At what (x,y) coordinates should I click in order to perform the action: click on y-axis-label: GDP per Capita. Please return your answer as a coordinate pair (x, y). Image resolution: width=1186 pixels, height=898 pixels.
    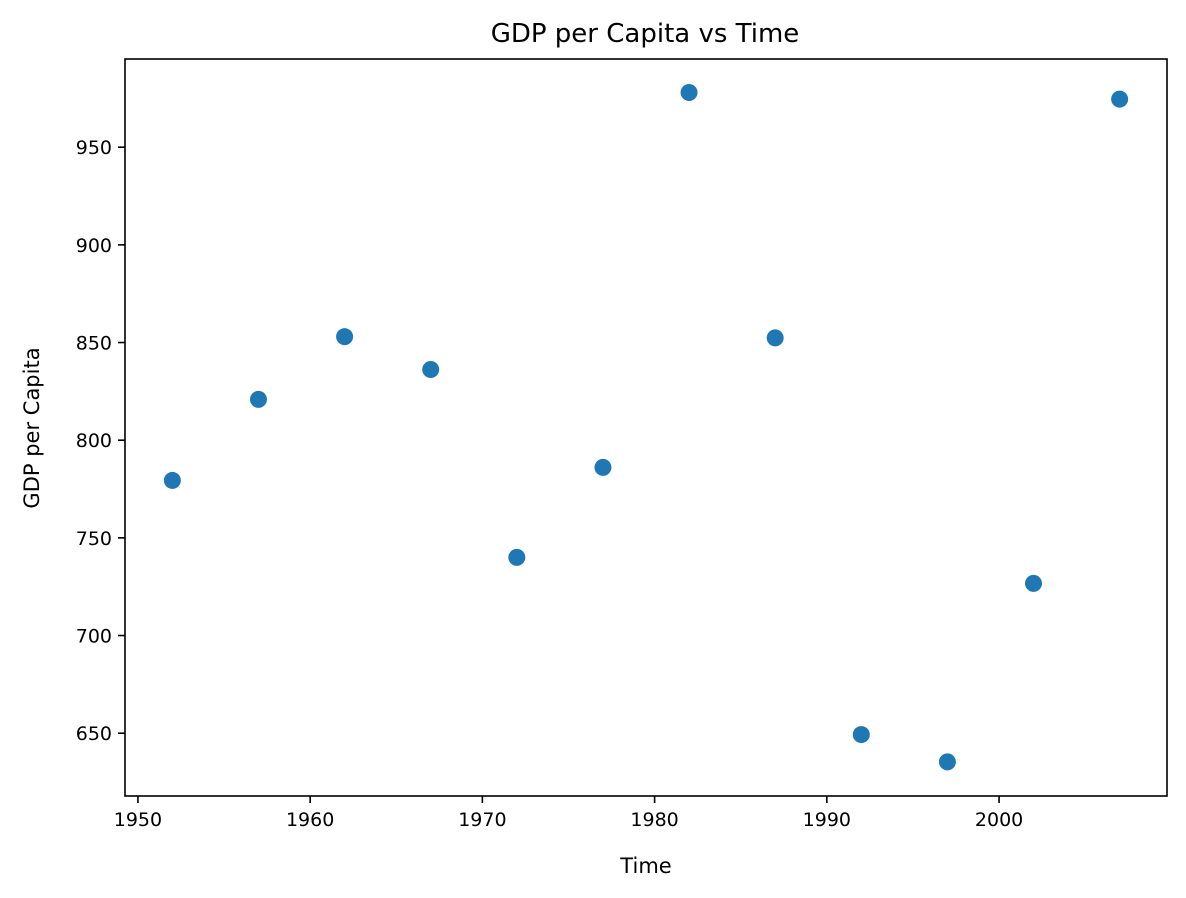
    Looking at the image, I should click on (32, 427).